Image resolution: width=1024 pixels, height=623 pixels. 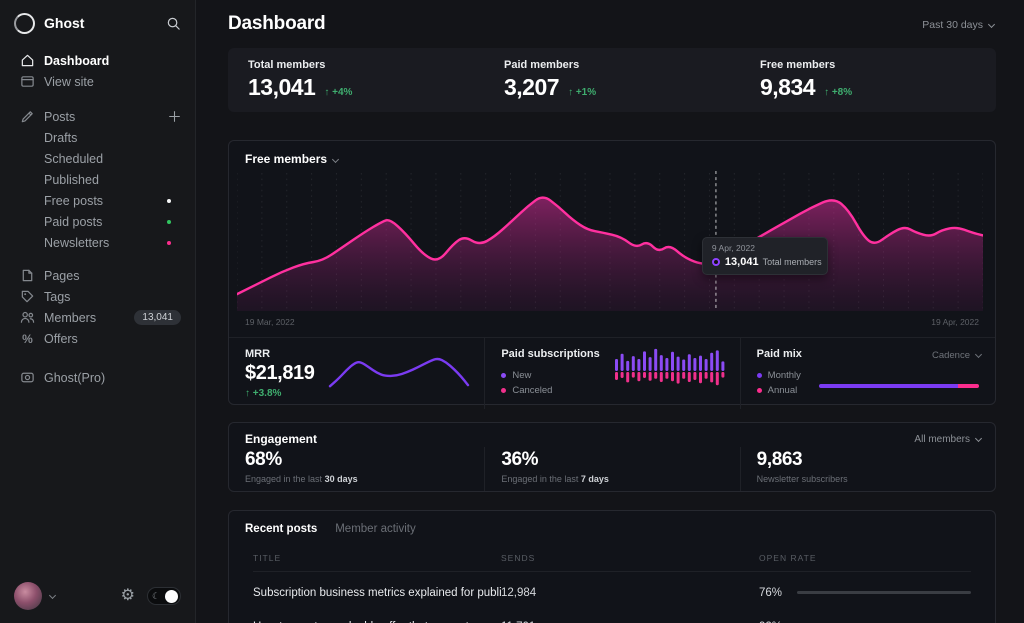 What do you see at coordinates (518, 558) in the screenshot?
I see `col-sends: SENDS` at bounding box center [518, 558].